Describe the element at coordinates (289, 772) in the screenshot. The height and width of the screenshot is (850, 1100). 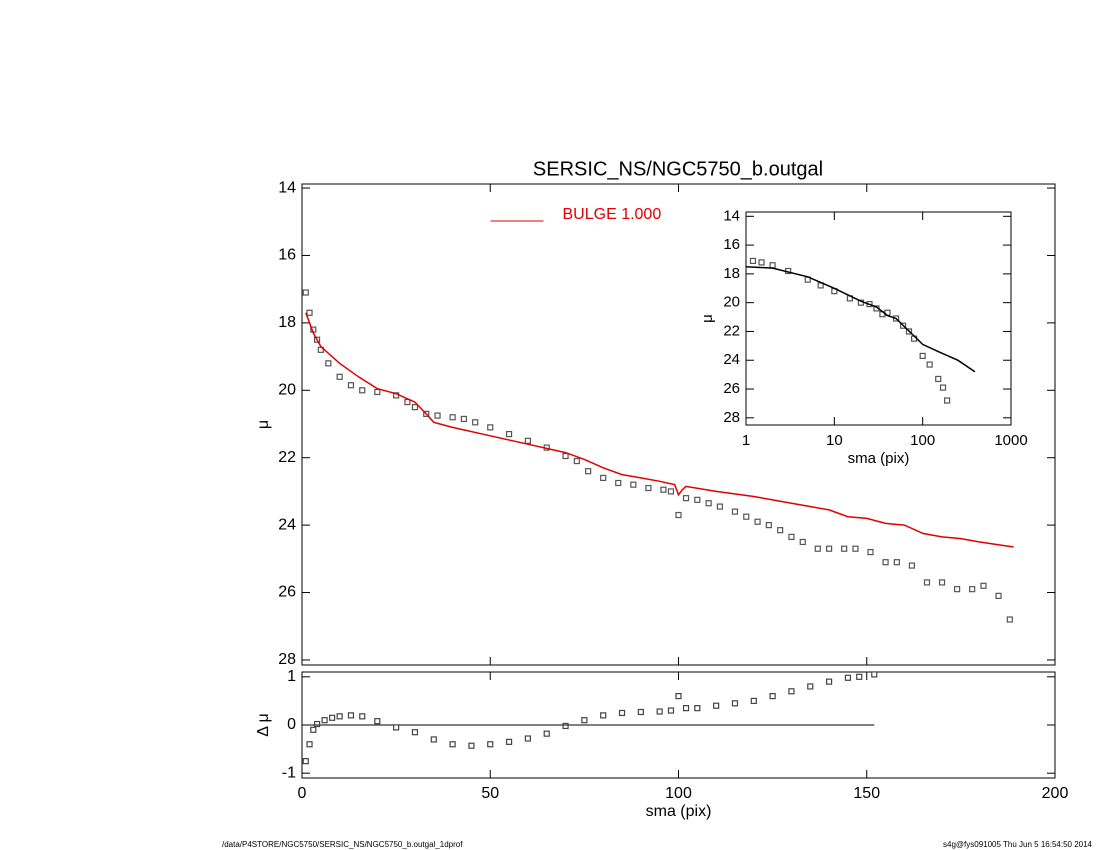
I see `y-tick-label: -1` at that location.